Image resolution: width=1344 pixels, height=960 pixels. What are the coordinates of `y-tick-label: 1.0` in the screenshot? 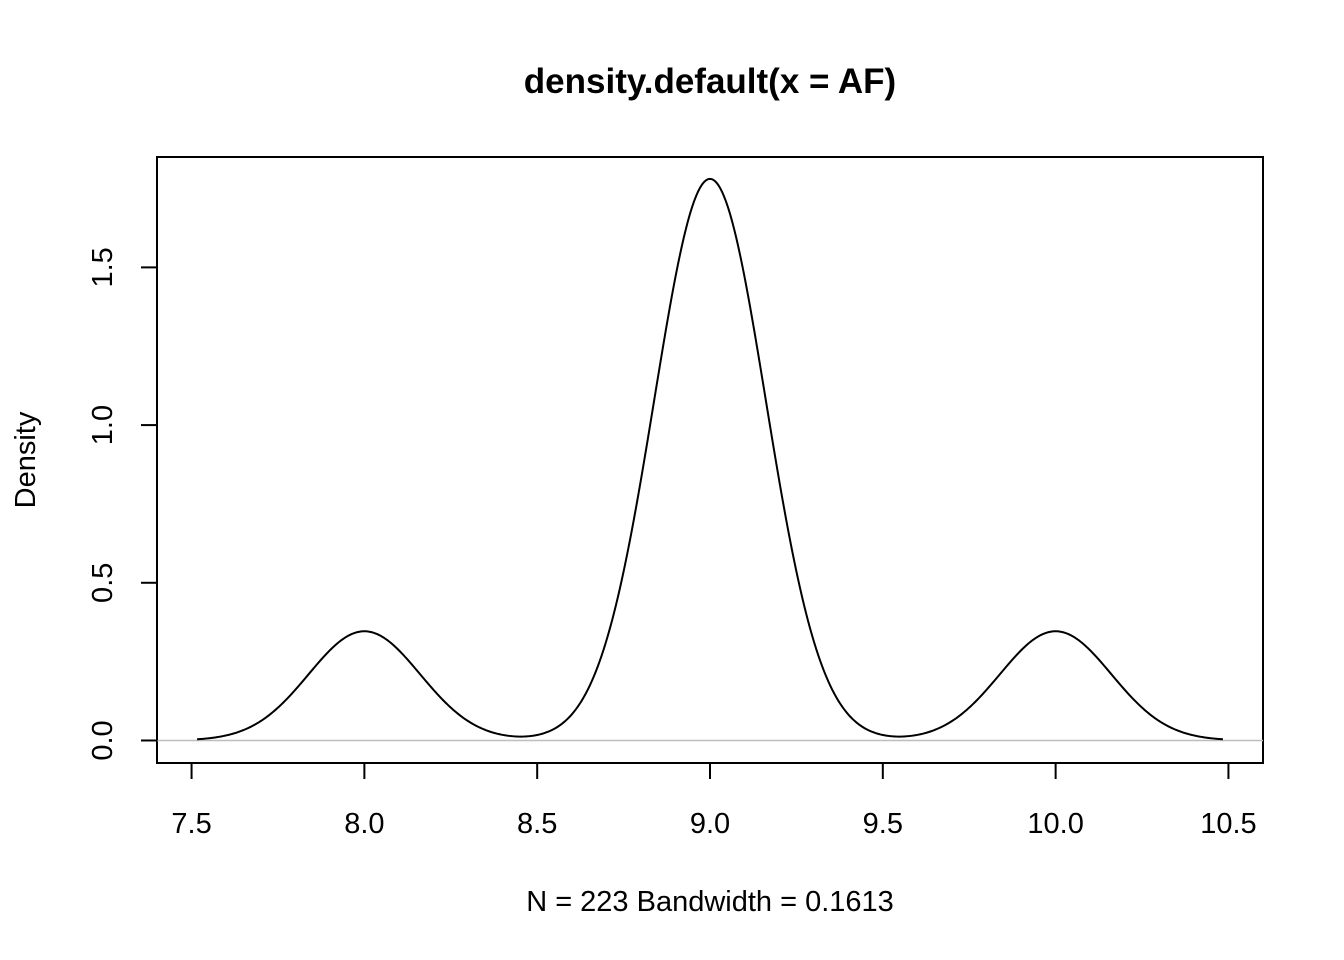 It's located at (103, 425).